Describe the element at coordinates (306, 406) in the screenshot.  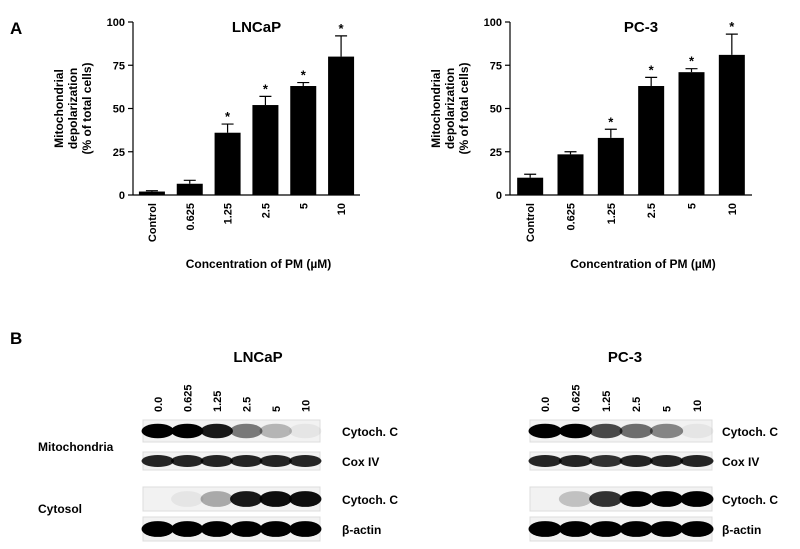
I see `lane-label: 10` at that location.